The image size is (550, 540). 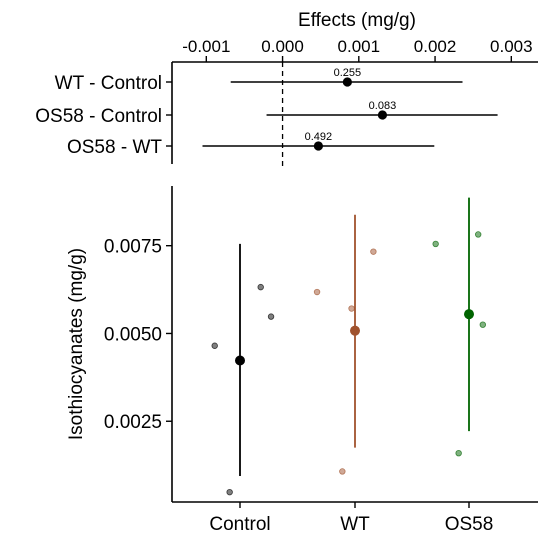 What do you see at coordinates (319, 137) in the screenshot?
I see `forest-p-label: 0.492` at bounding box center [319, 137].